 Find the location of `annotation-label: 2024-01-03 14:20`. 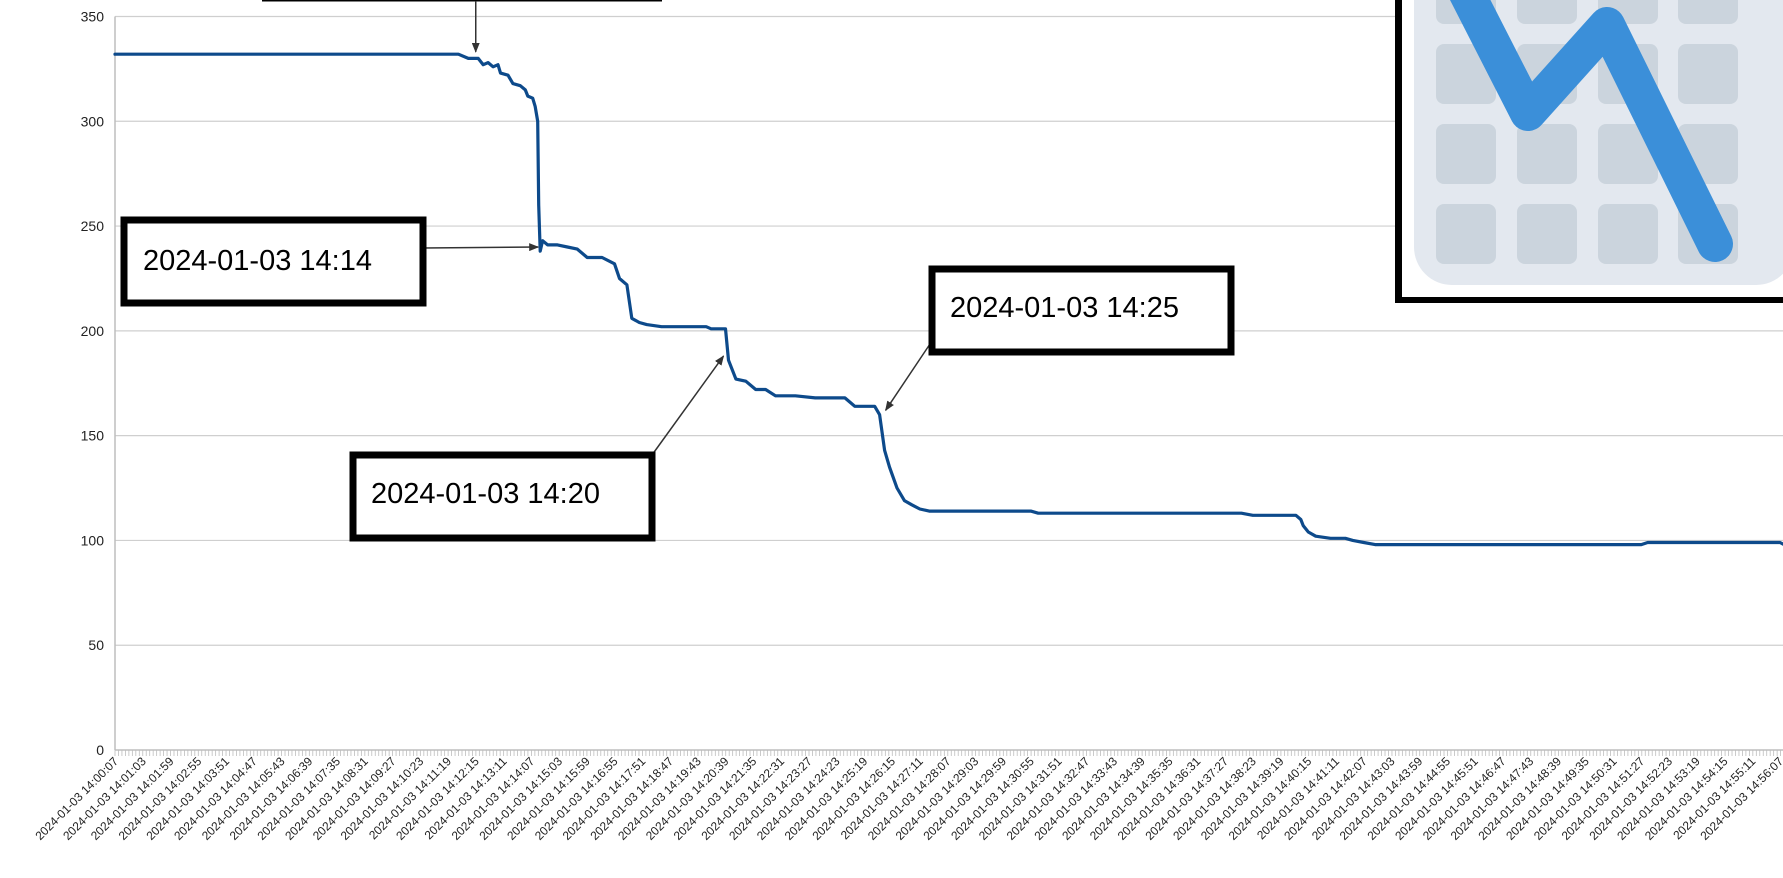

annotation-label: 2024-01-03 14:20 is located at coordinates (485, 494).